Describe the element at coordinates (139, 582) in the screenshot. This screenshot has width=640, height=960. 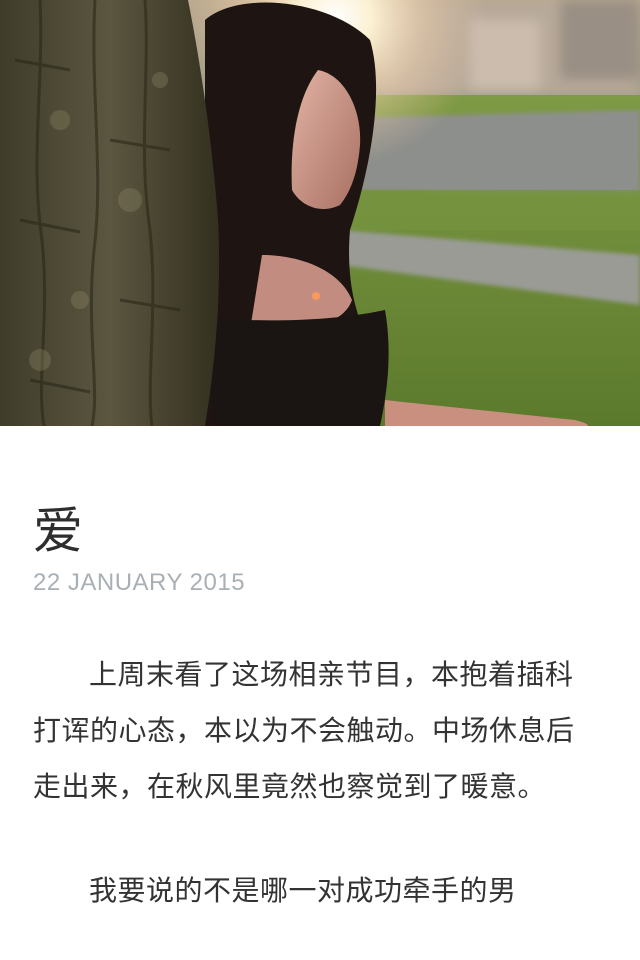
I see `post-date: 22 JANUARY 2015` at that location.